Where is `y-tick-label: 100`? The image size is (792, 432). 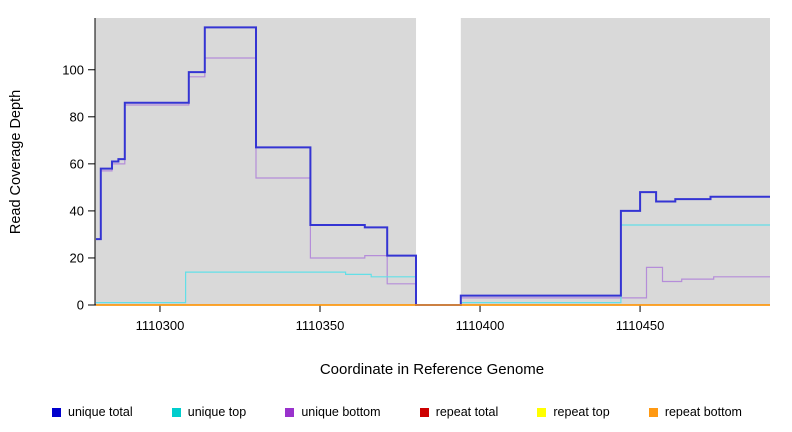
y-tick-label: 100 is located at coordinates (73, 69).